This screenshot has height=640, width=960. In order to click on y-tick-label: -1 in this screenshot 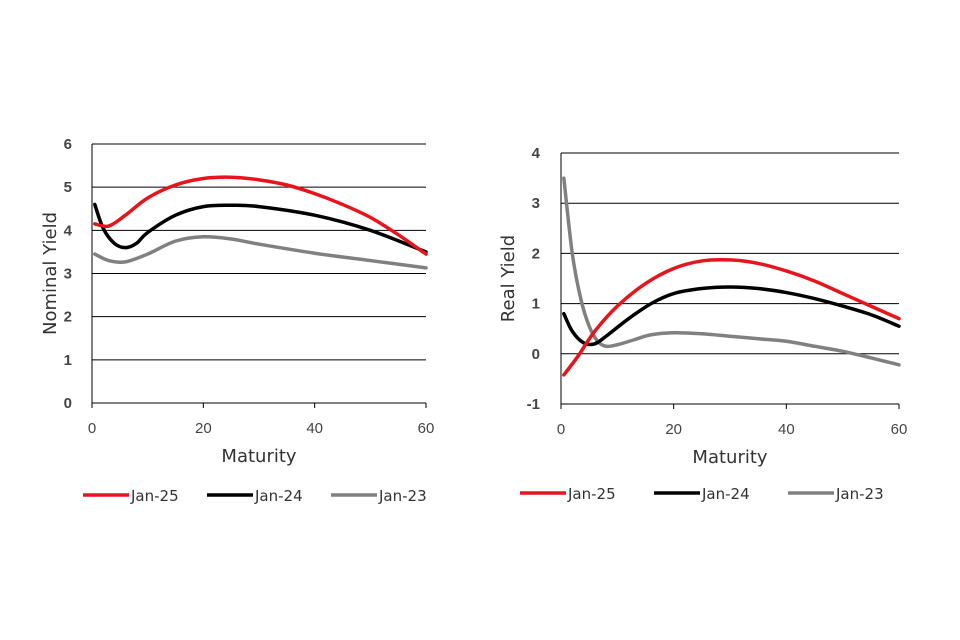, I will do `click(533, 404)`.